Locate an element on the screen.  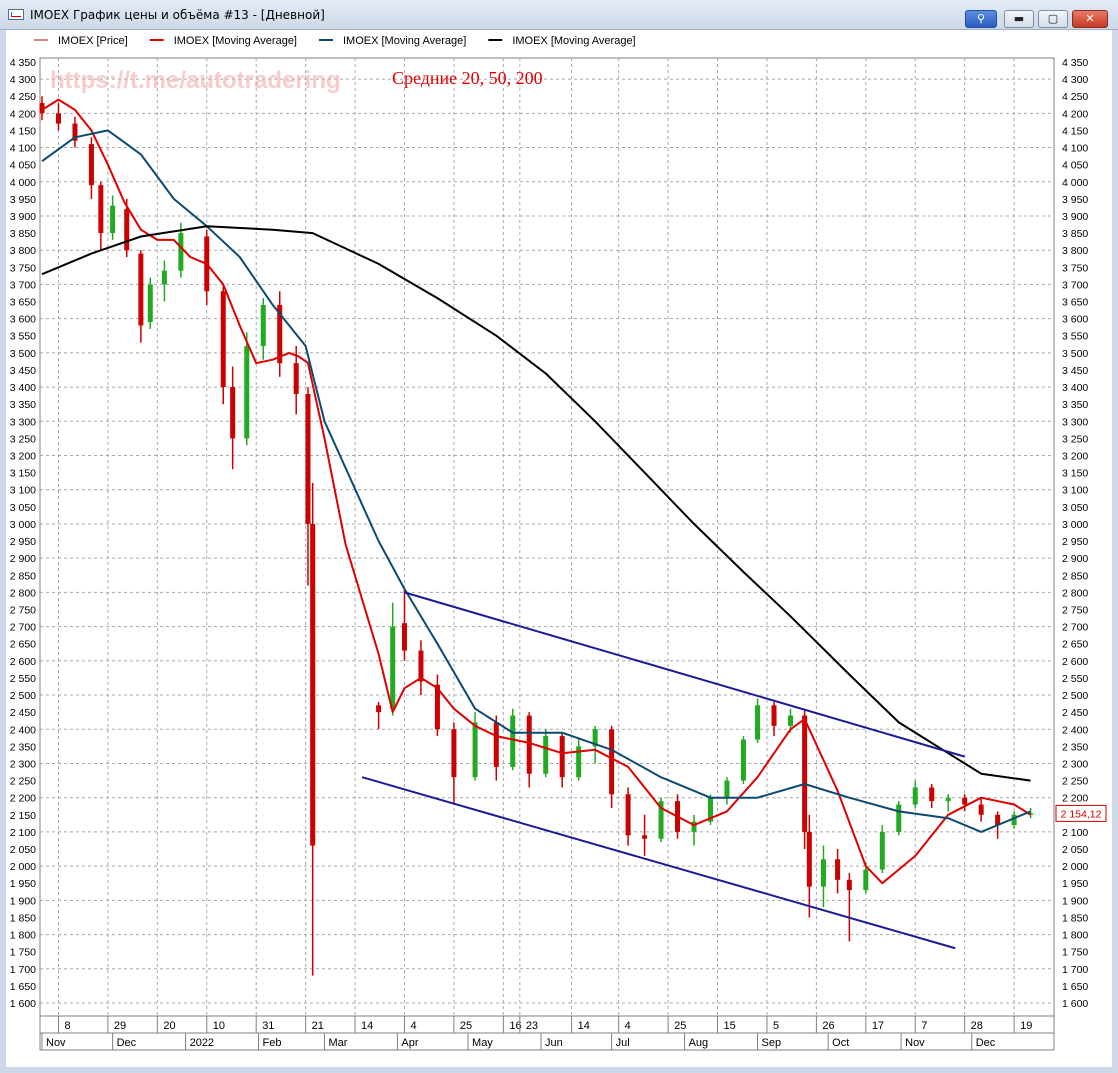
y-tick-label: 3 500 is located at coordinates (1075, 354).